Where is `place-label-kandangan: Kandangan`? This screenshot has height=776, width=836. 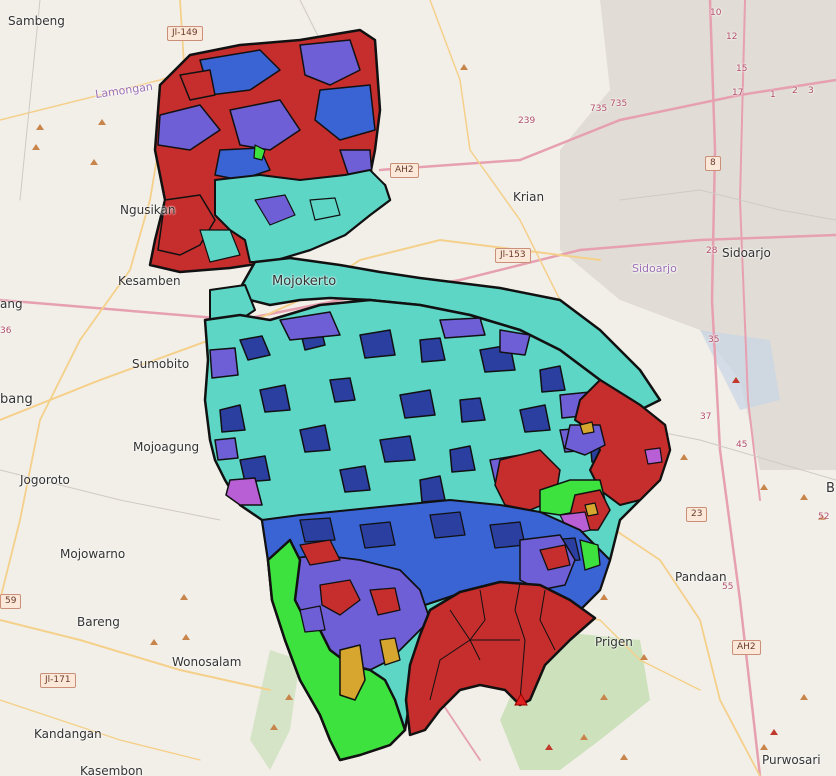 place-label-kandangan: Kandangan is located at coordinates (68, 734).